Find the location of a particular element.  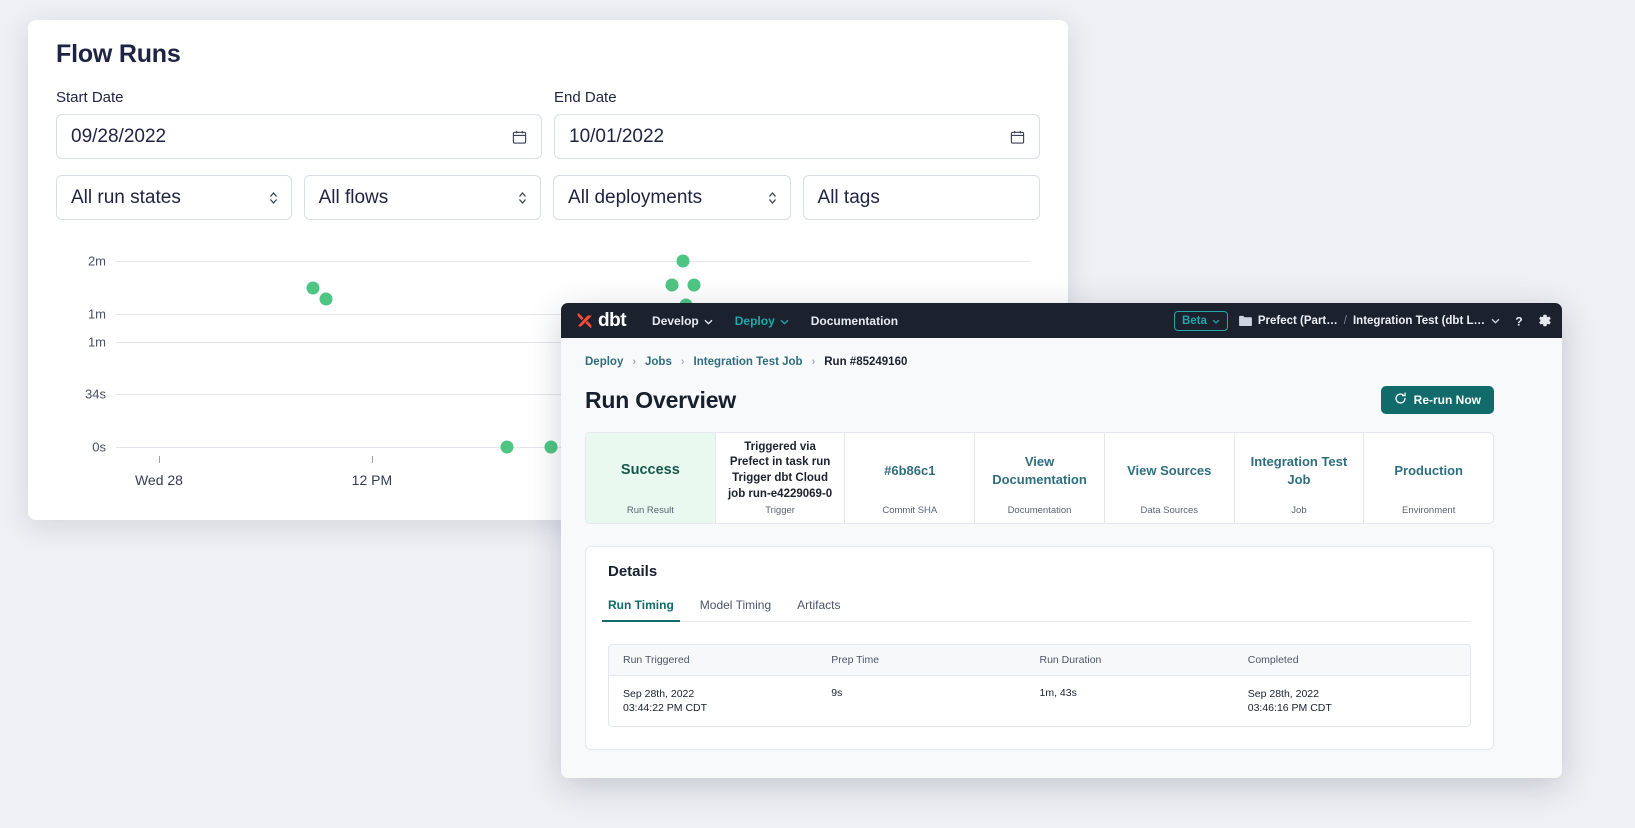

end-date-field: End Date 10/01/2022 is located at coordinates (797, 124).